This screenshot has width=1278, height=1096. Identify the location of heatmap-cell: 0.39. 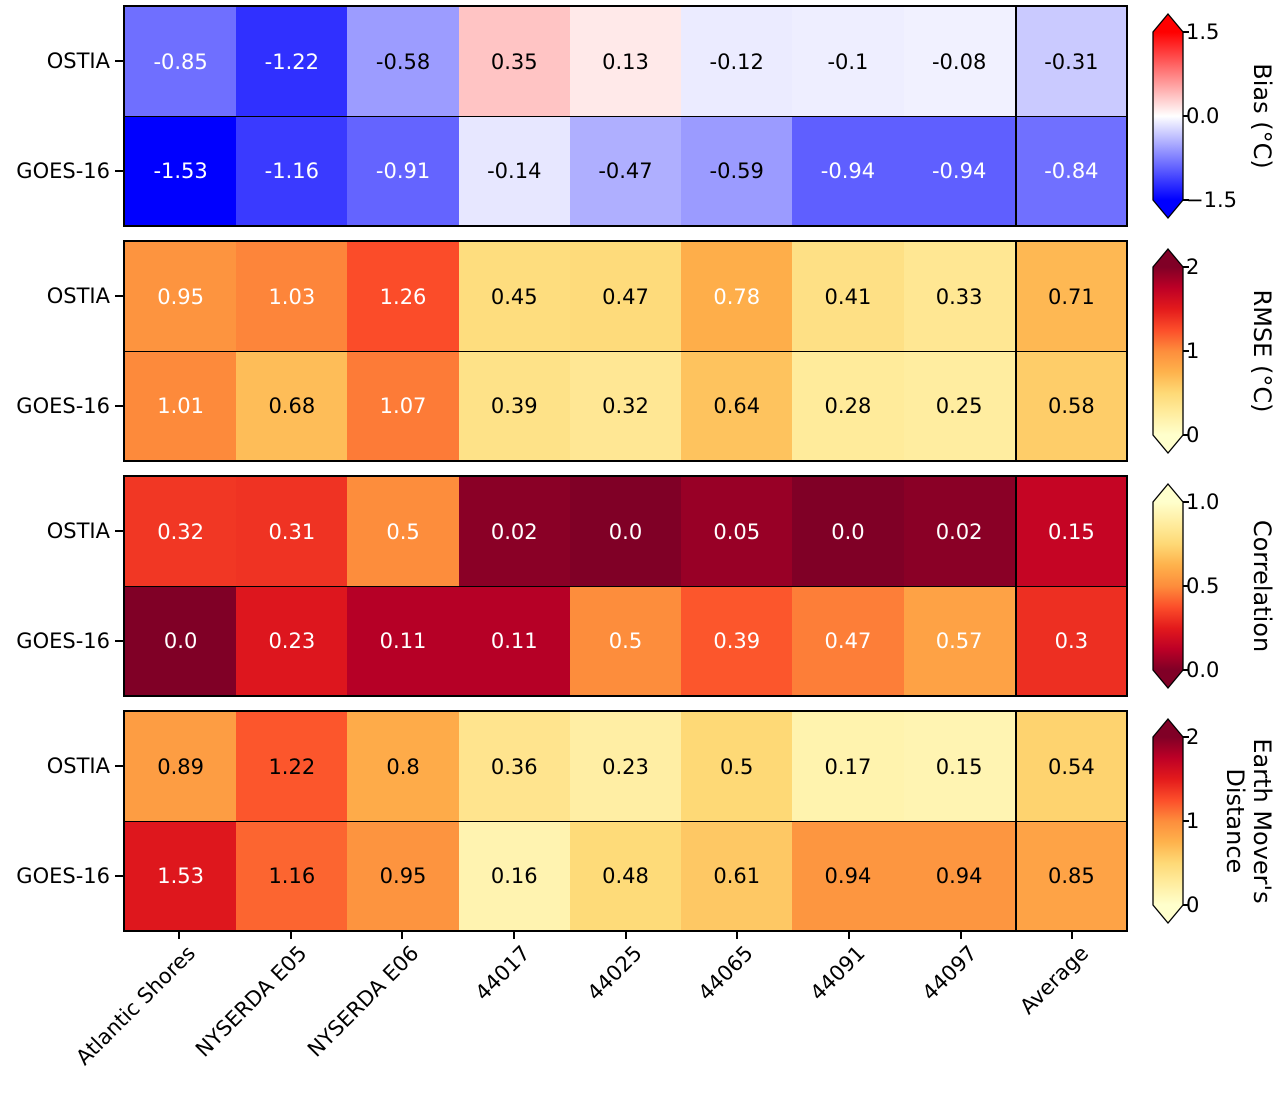
(737, 640).